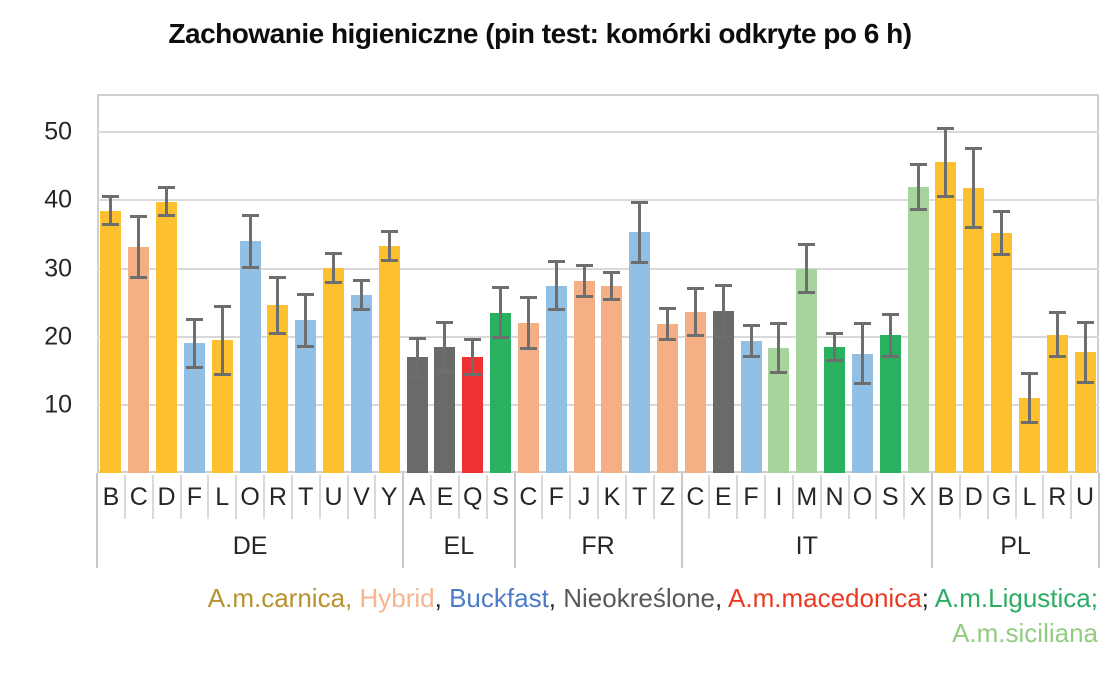  I want to click on x-letter-label-DE-R: R, so click(277, 497).